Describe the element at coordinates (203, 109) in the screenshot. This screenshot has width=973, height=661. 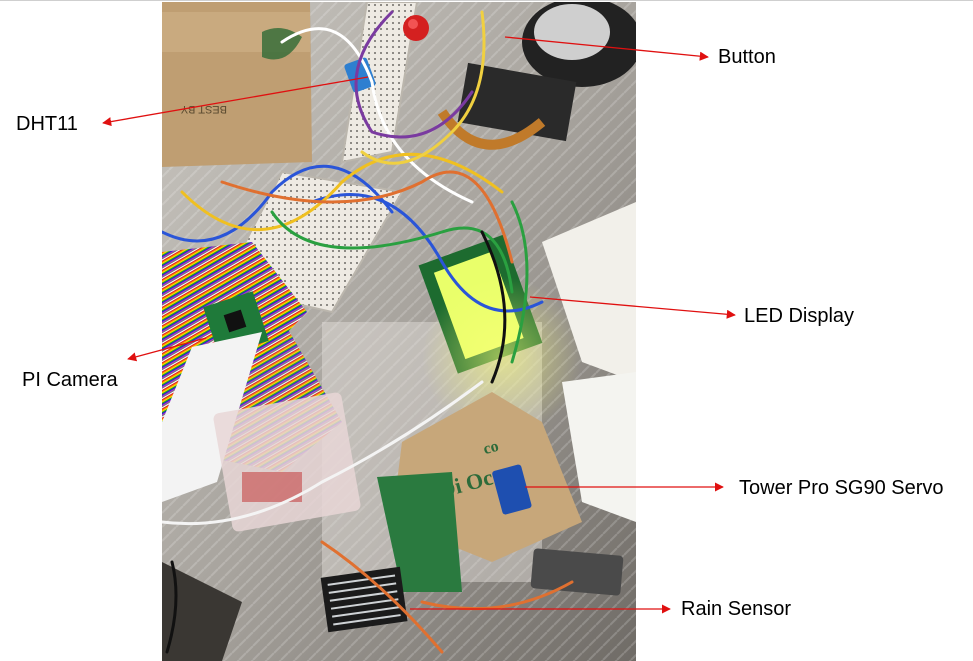
I see `svg-text: BEST BY` at that location.